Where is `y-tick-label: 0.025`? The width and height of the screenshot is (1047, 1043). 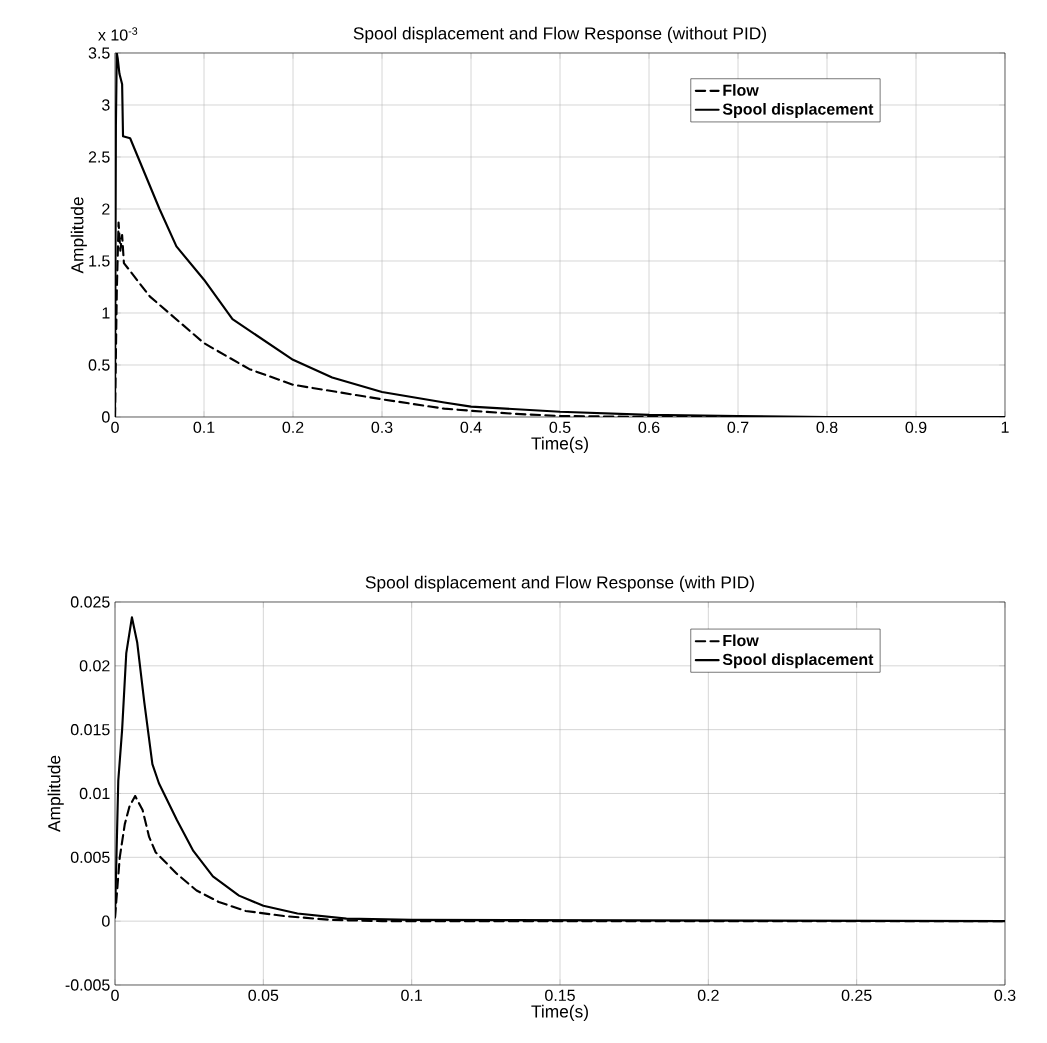 y-tick-label: 0.025 is located at coordinates (90, 602).